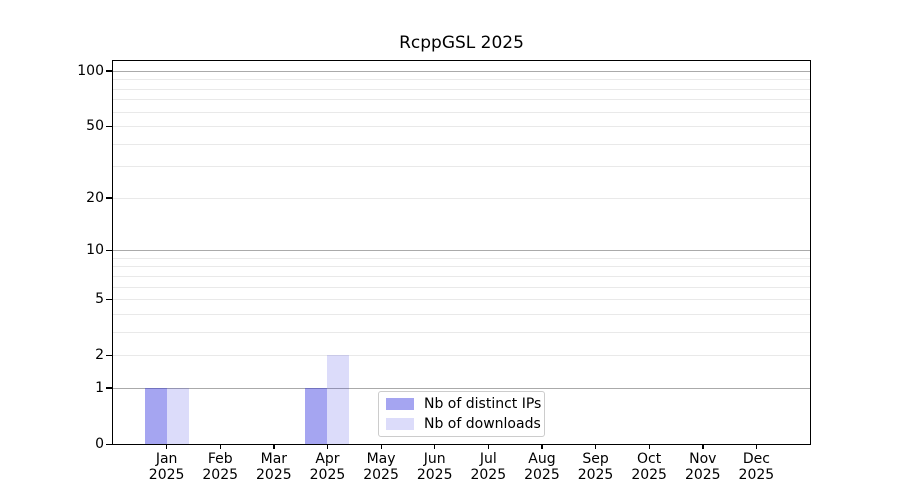 This screenshot has width=900, height=500. What do you see at coordinates (167, 446) in the screenshot?
I see `xtick-mark-jan` at bounding box center [167, 446].